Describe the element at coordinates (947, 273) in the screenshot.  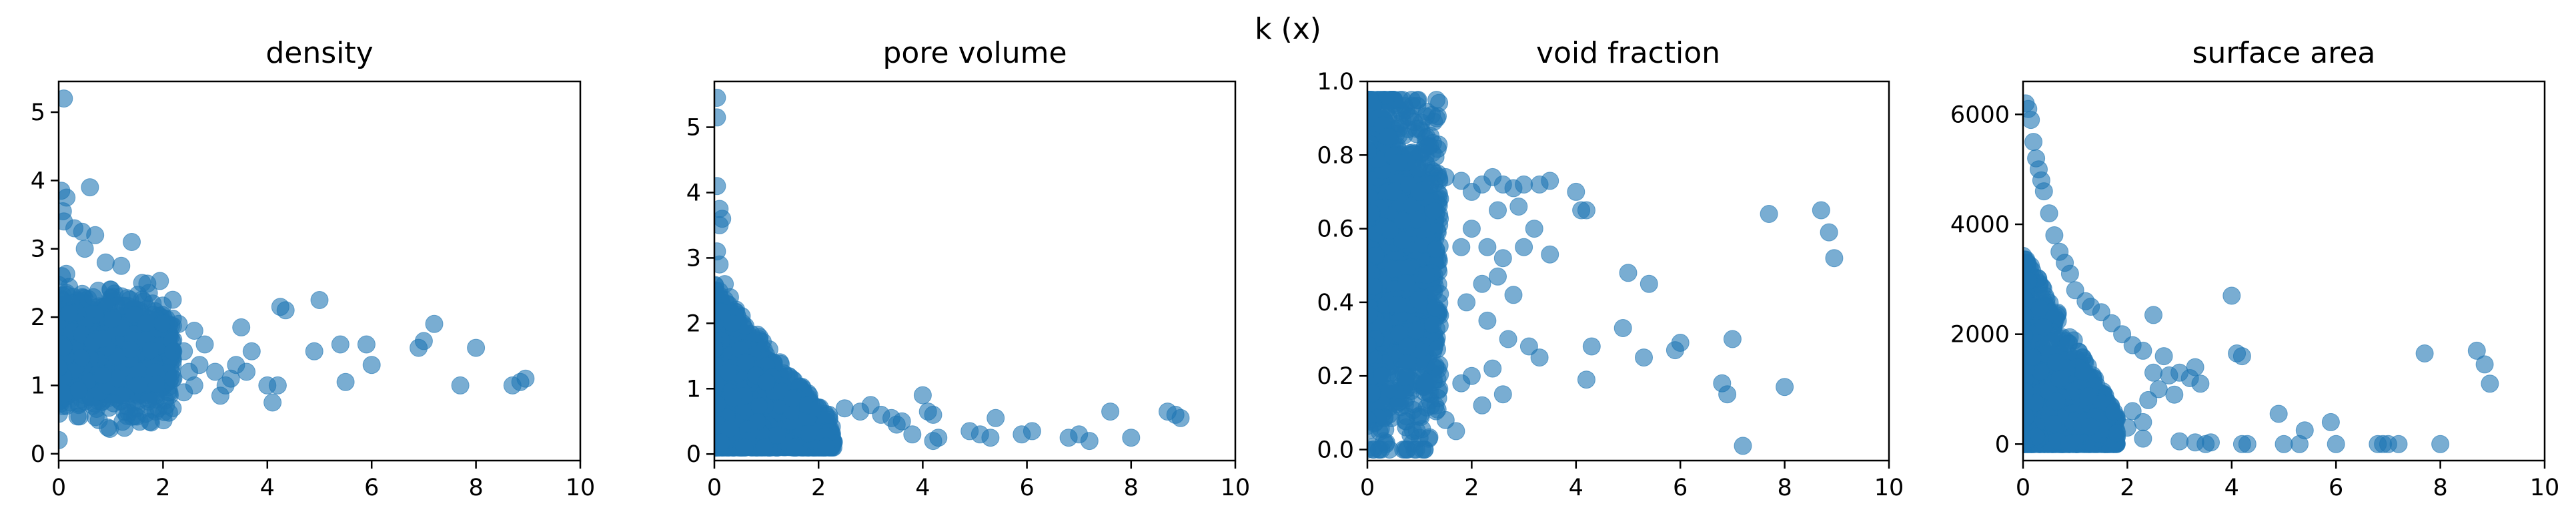
I see `scatter-points` at that location.